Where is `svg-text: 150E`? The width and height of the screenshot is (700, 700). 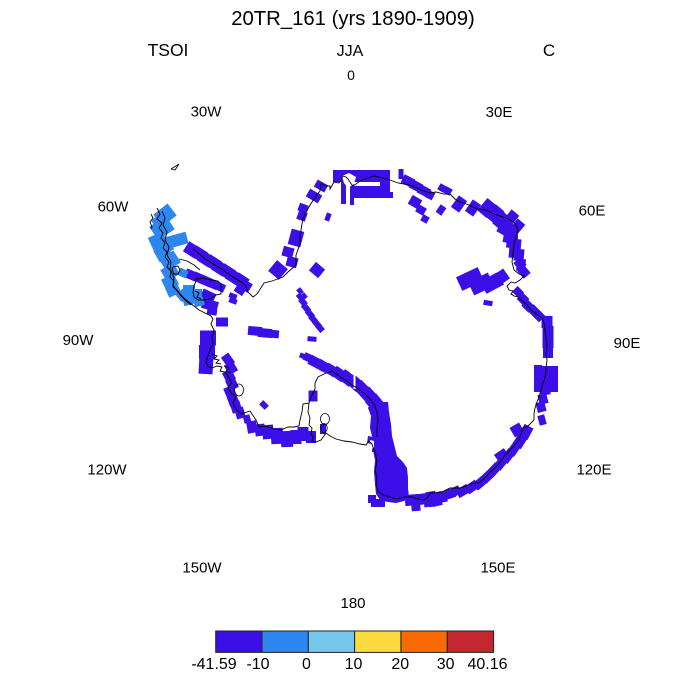 svg-text: 150E is located at coordinates (497, 568).